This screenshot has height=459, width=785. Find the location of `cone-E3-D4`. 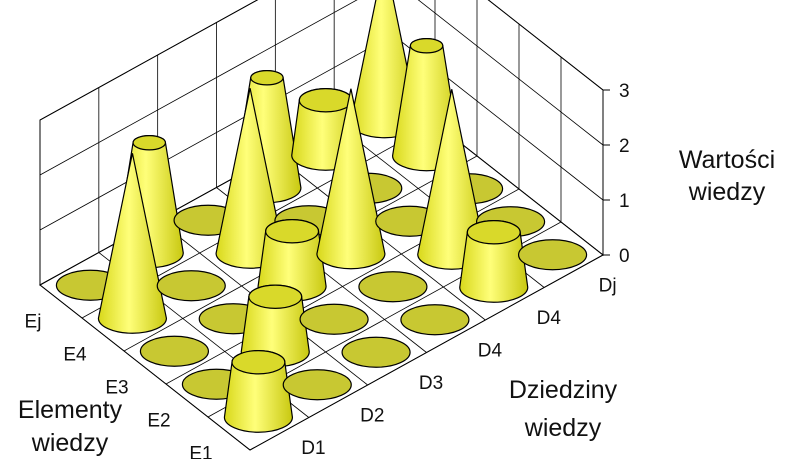

cone-E3-D4 is located at coordinates (351, 179).